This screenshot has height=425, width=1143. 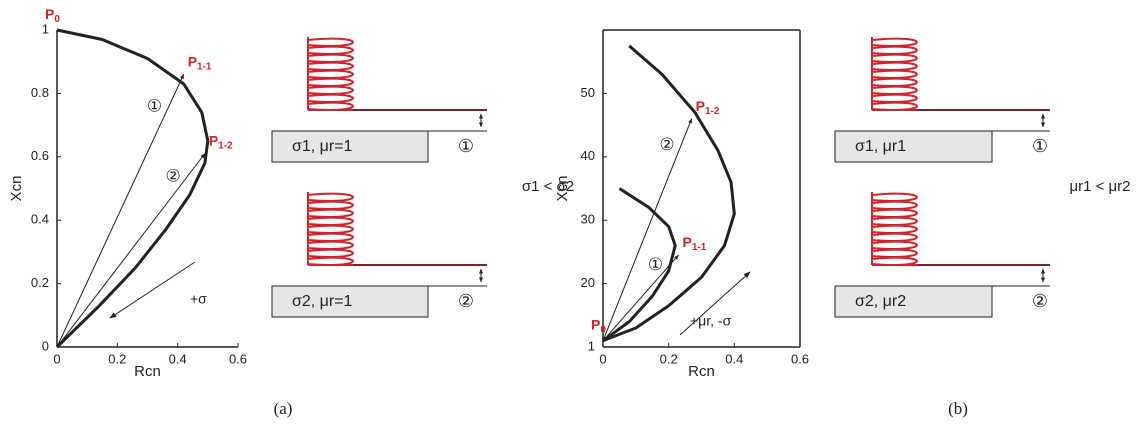 I want to click on y-tick-label: 0.8, so click(x=40, y=92).